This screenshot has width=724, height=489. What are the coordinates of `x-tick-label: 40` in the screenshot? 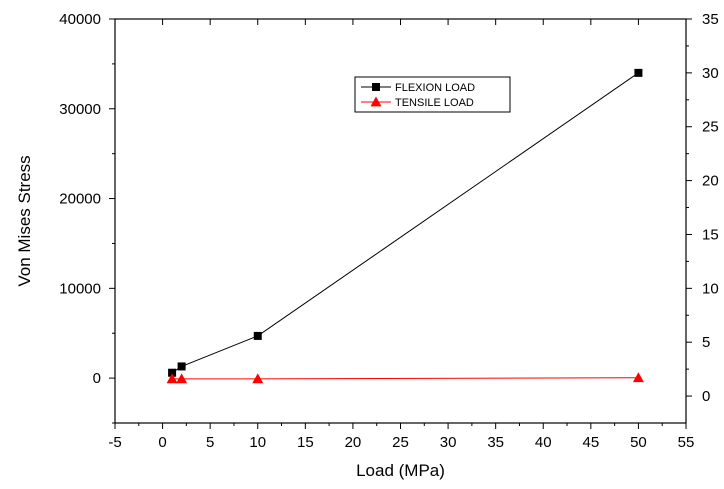 It's located at (543, 442).